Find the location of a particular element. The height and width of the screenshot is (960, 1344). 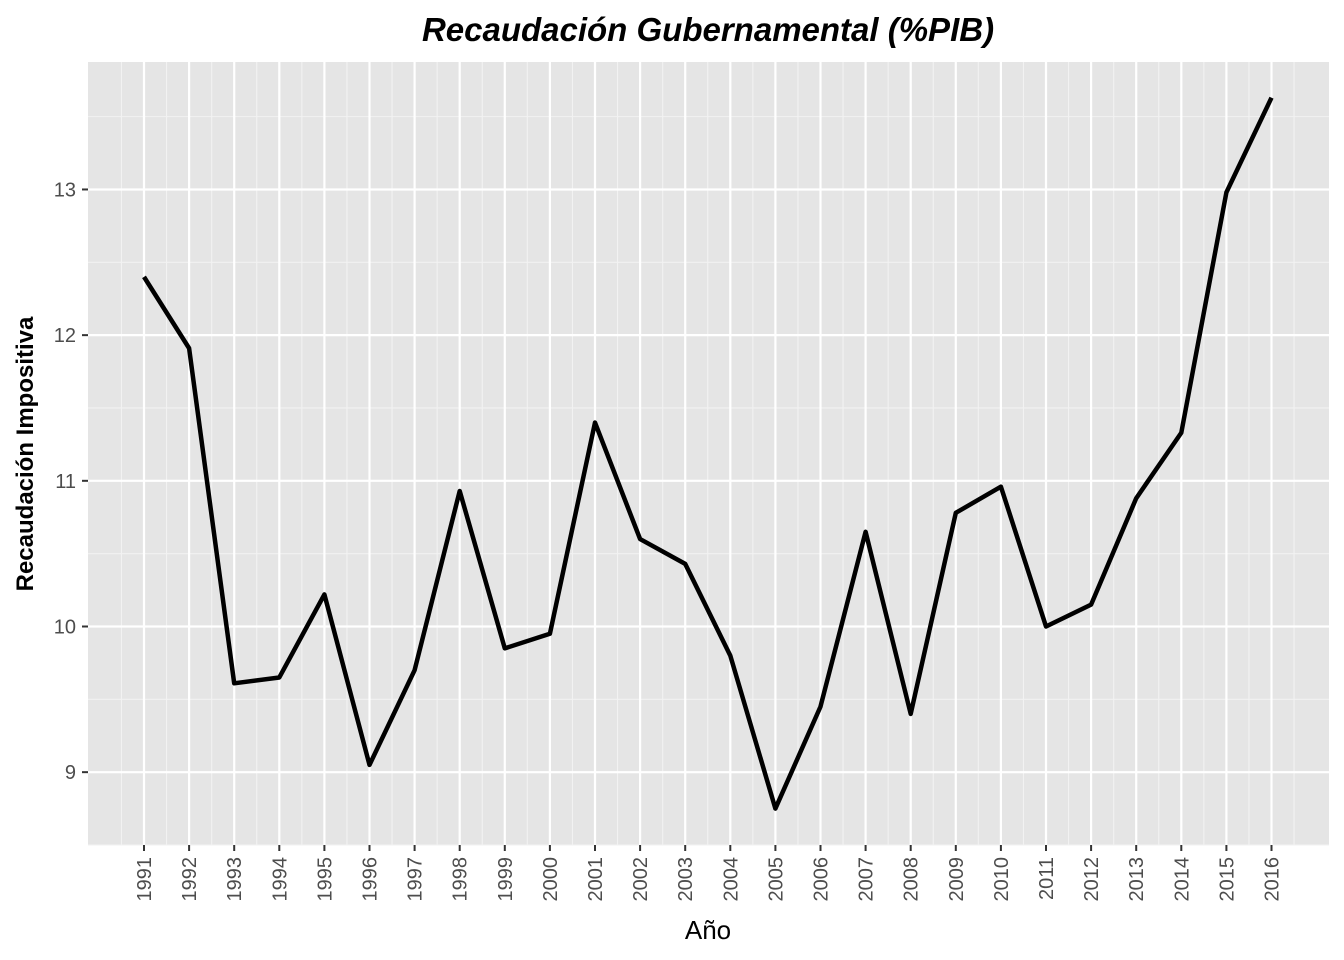

x-tick-label: 2002 is located at coordinates (641, 879).